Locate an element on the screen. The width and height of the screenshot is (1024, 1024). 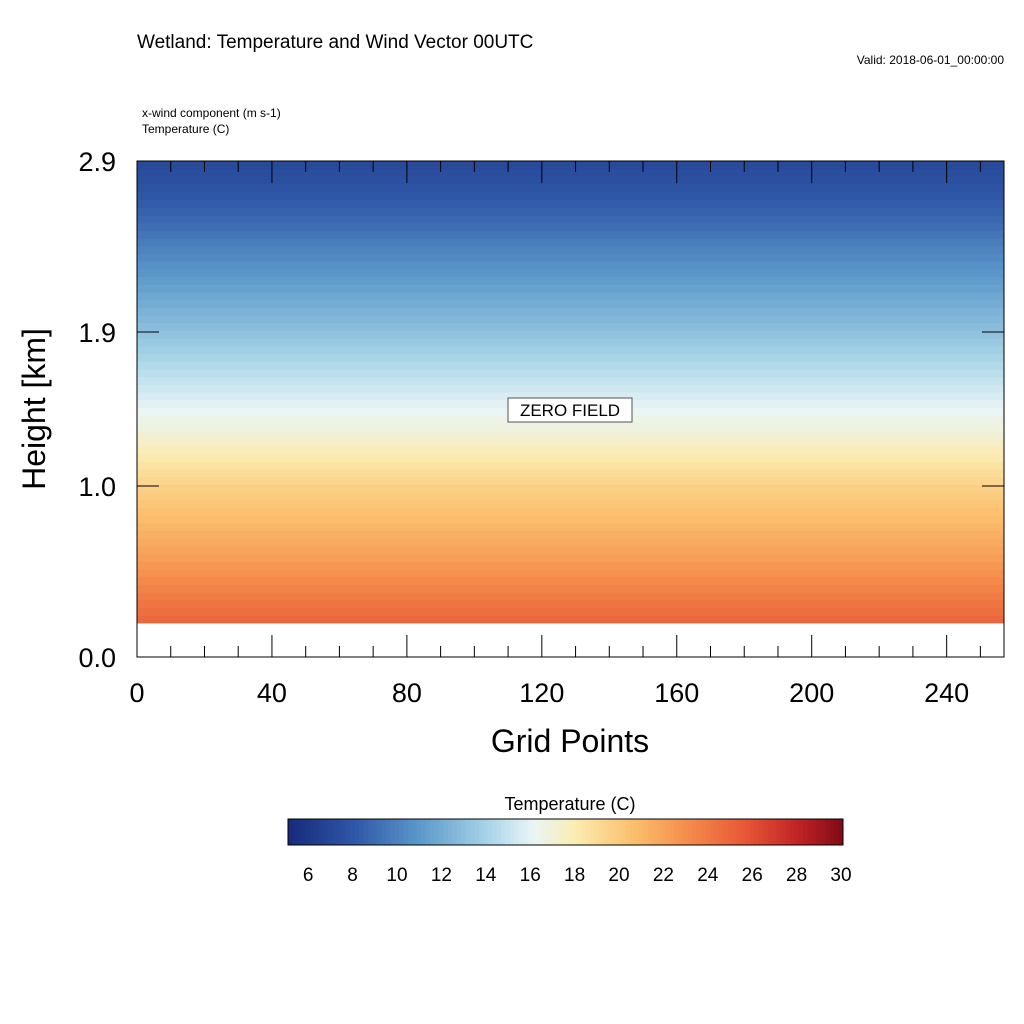
y-tick-label: 0.0 is located at coordinates (97, 658).